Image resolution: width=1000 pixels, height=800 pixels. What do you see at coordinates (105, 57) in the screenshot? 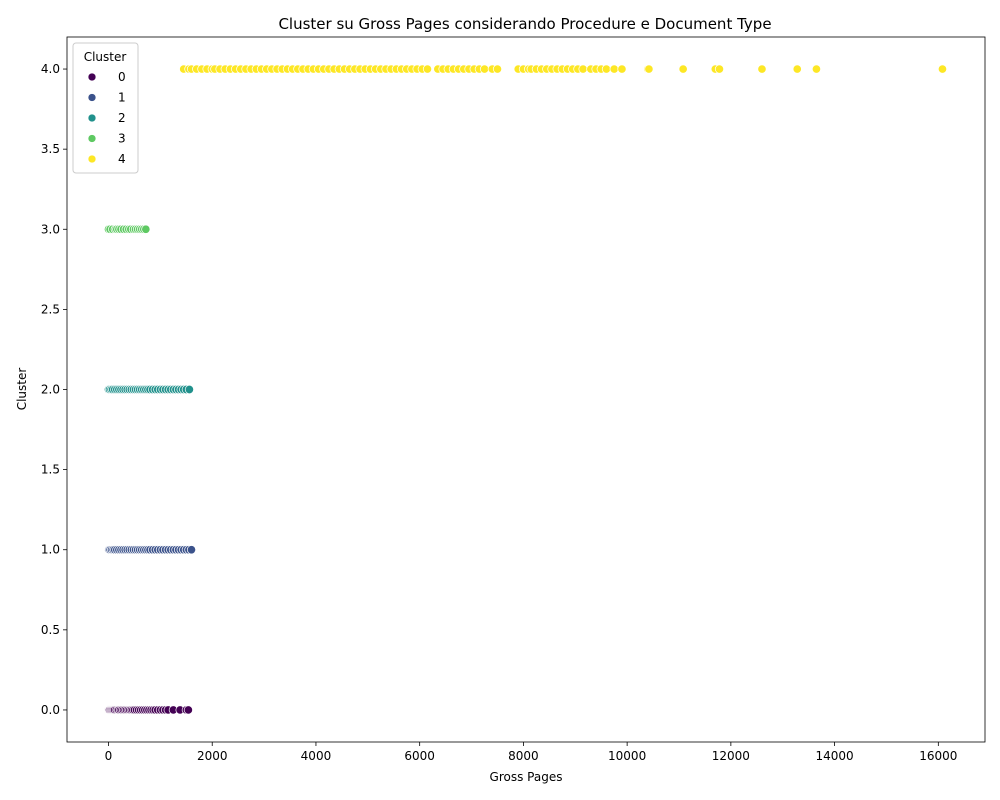
I see `legend-title: Cluster` at bounding box center [105, 57].